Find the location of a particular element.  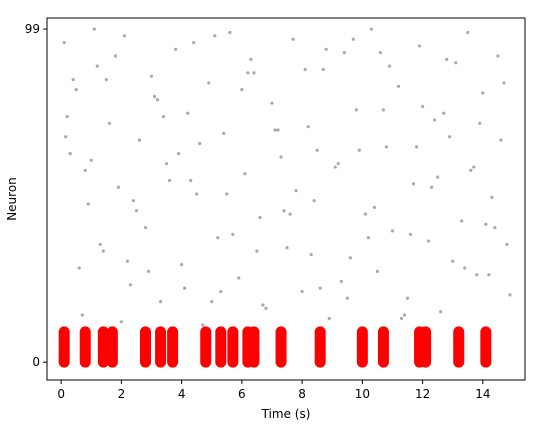

x-tick-label: 14 is located at coordinates (482, 394).